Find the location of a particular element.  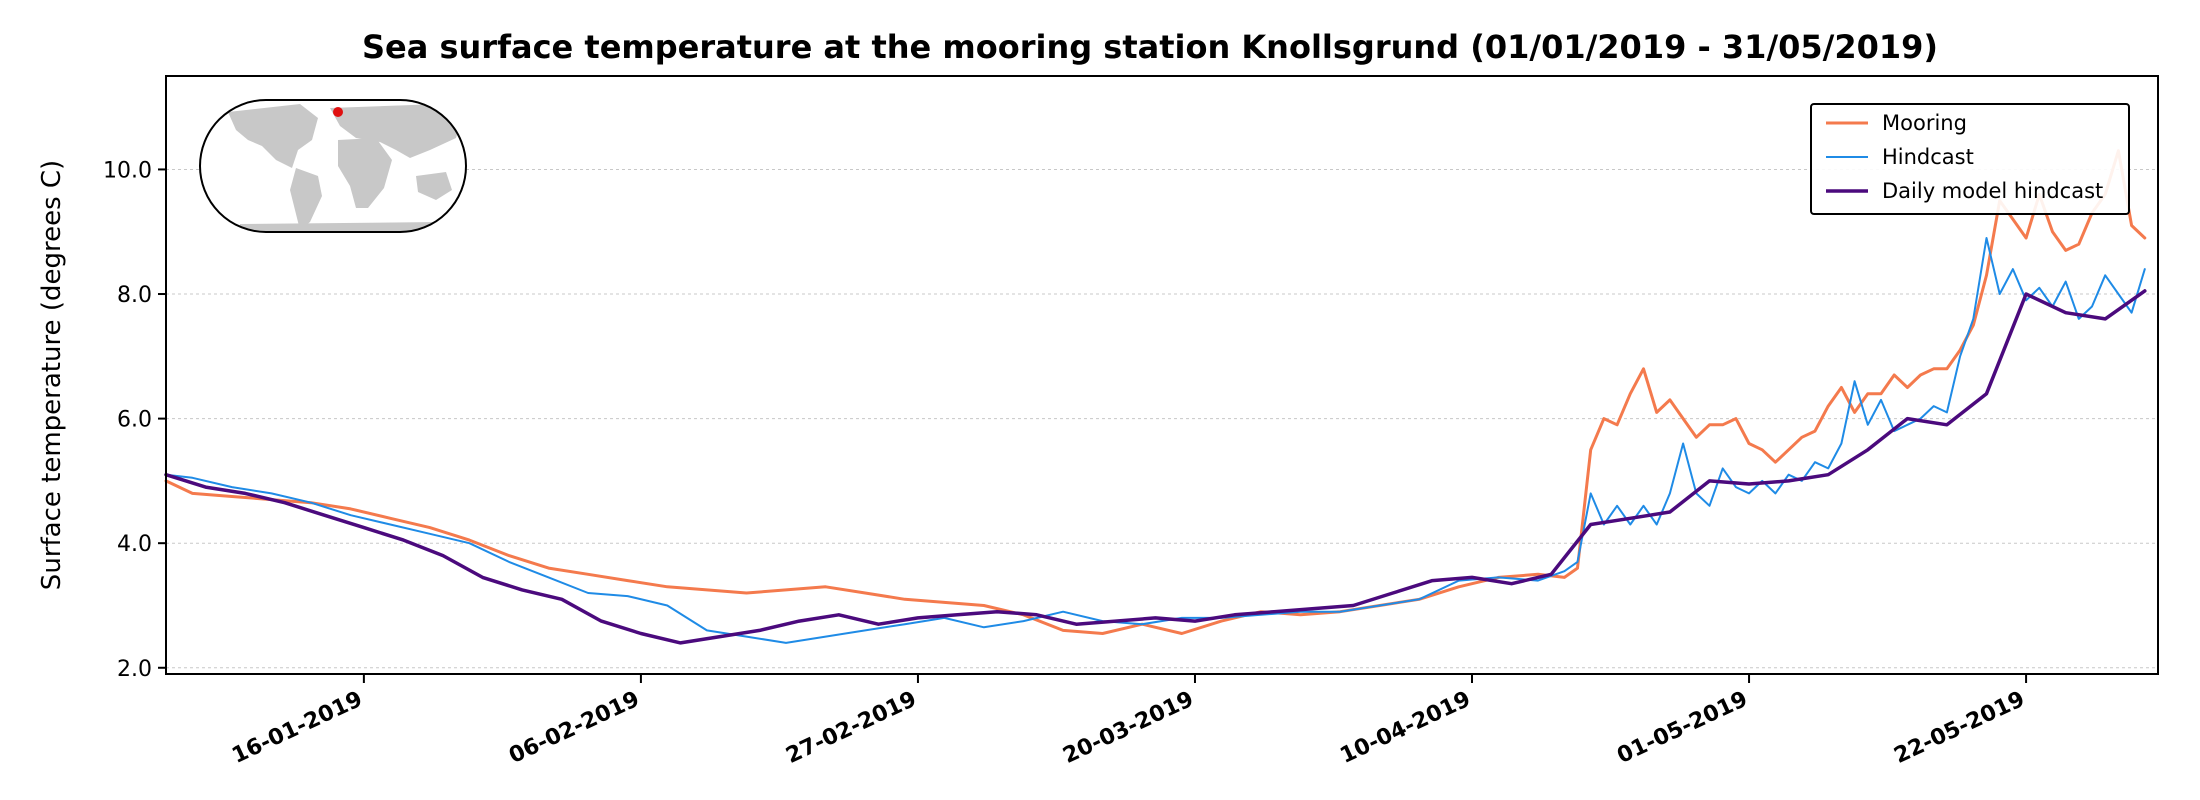

legend-box is located at coordinates (1970, 159).